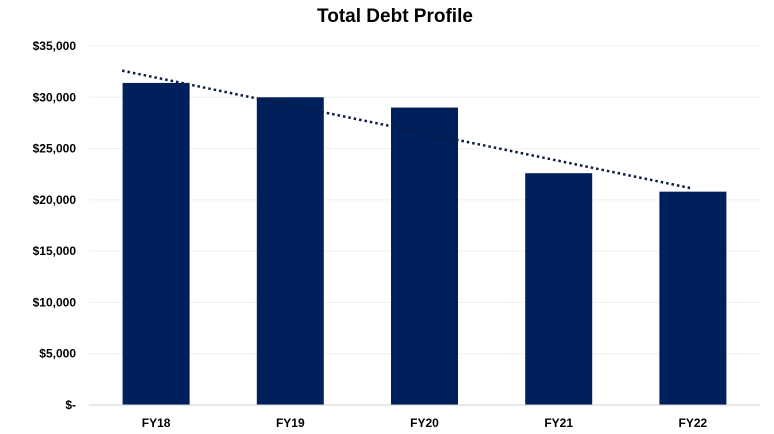 Image resolution: width=774 pixels, height=434 pixels. Describe the element at coordinates (57, 354) in the screenshot. I see `y-tick-label: $5,000` at that location.